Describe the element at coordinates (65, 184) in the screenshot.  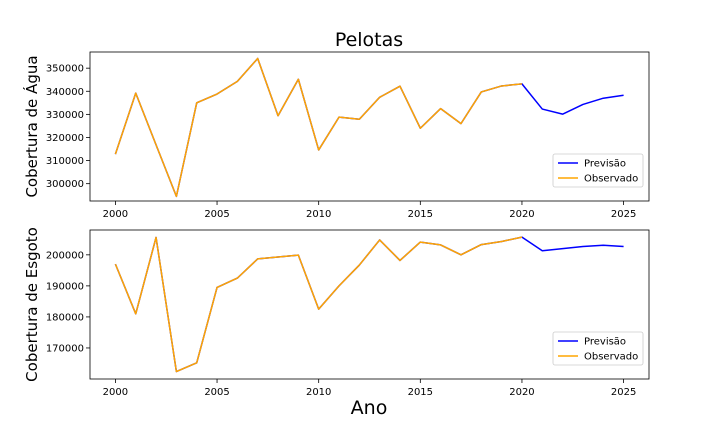
I see `y-tick-label: 300000` at that location.